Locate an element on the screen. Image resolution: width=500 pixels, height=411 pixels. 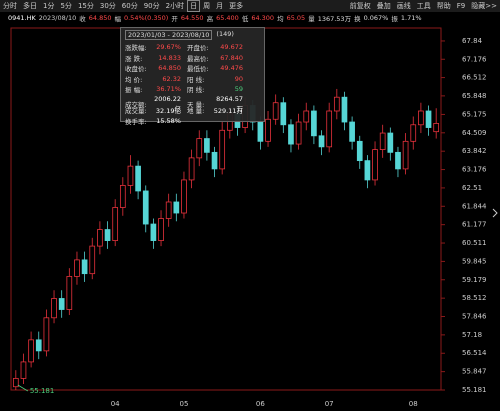
stat-label: 涨跌幅: is located at coordinates (136, 48).